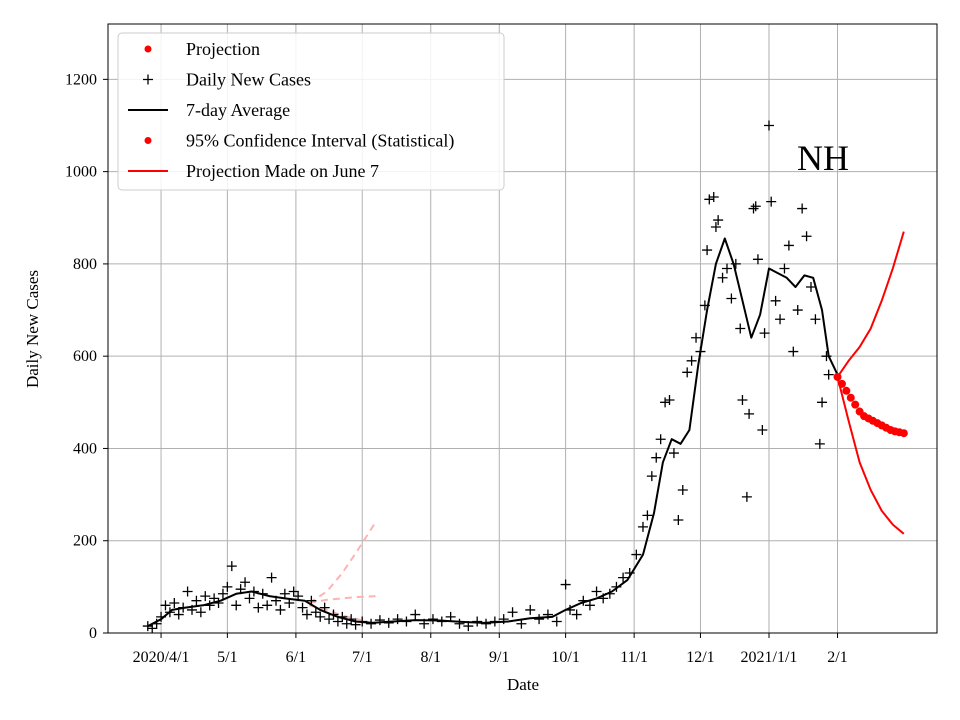 This screenshot has width=960, height=720. Describe the element at coordinates (320, 141) in the screenshot. I see `legend-label: 95% Confidence Interval (Statistical)` at that location.